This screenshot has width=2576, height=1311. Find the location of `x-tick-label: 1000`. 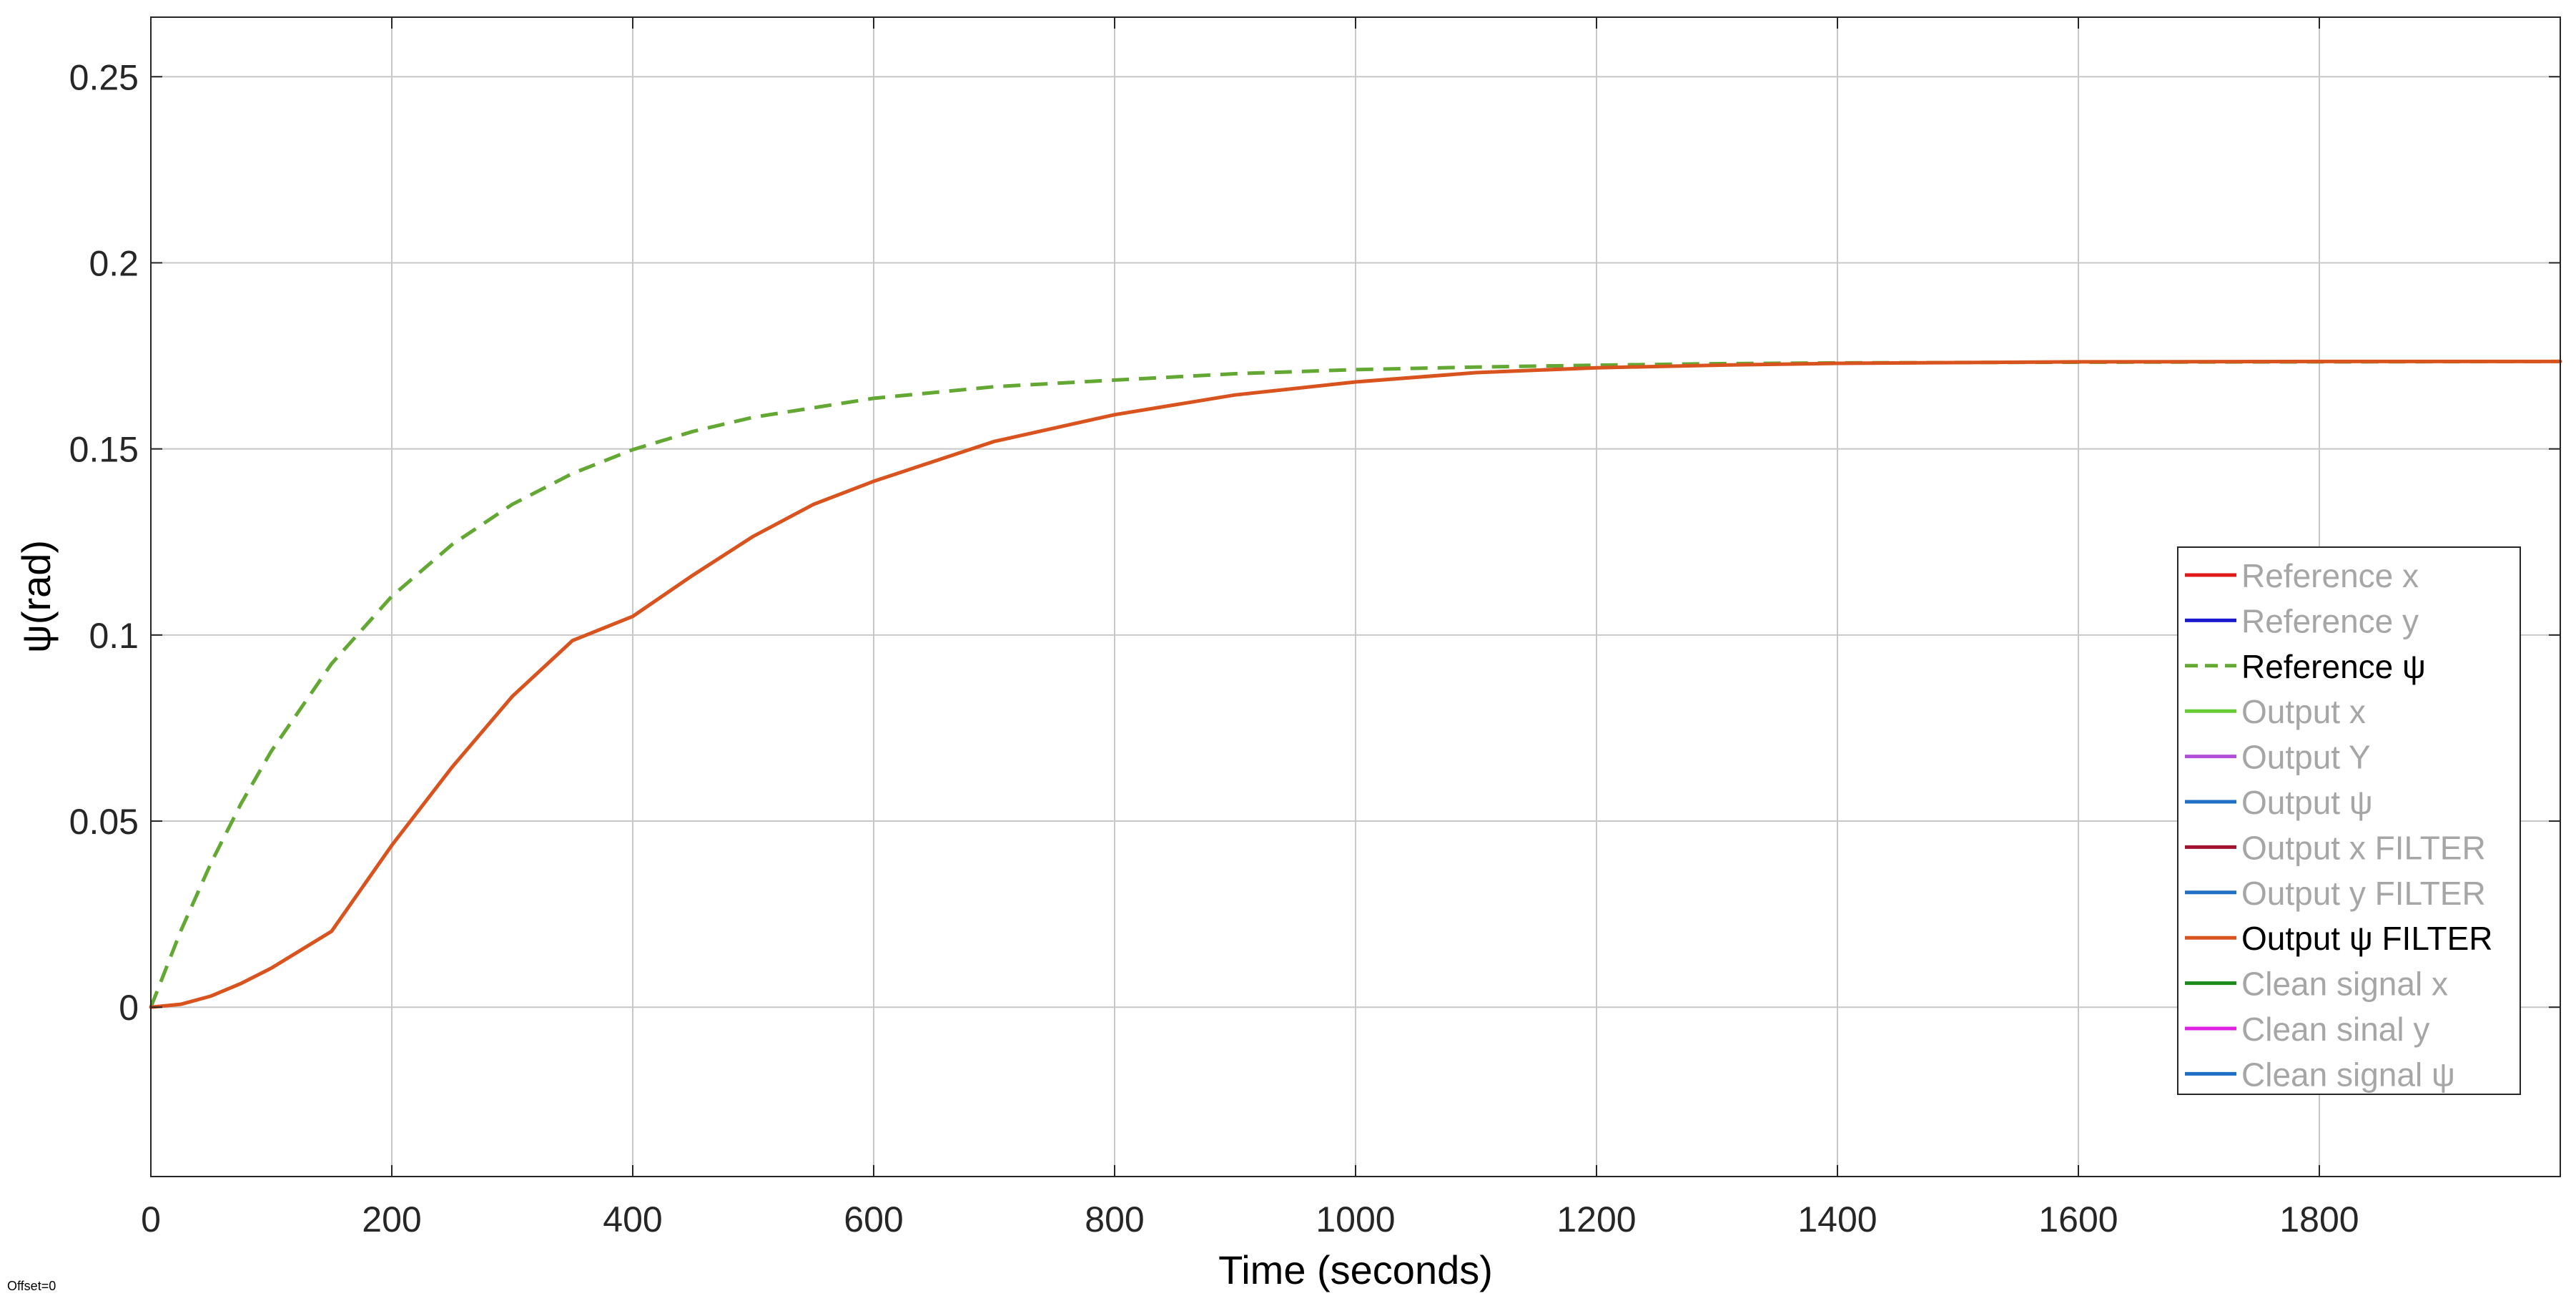

x-tick-label: 1000 is located at coordinates (1355, 1219).